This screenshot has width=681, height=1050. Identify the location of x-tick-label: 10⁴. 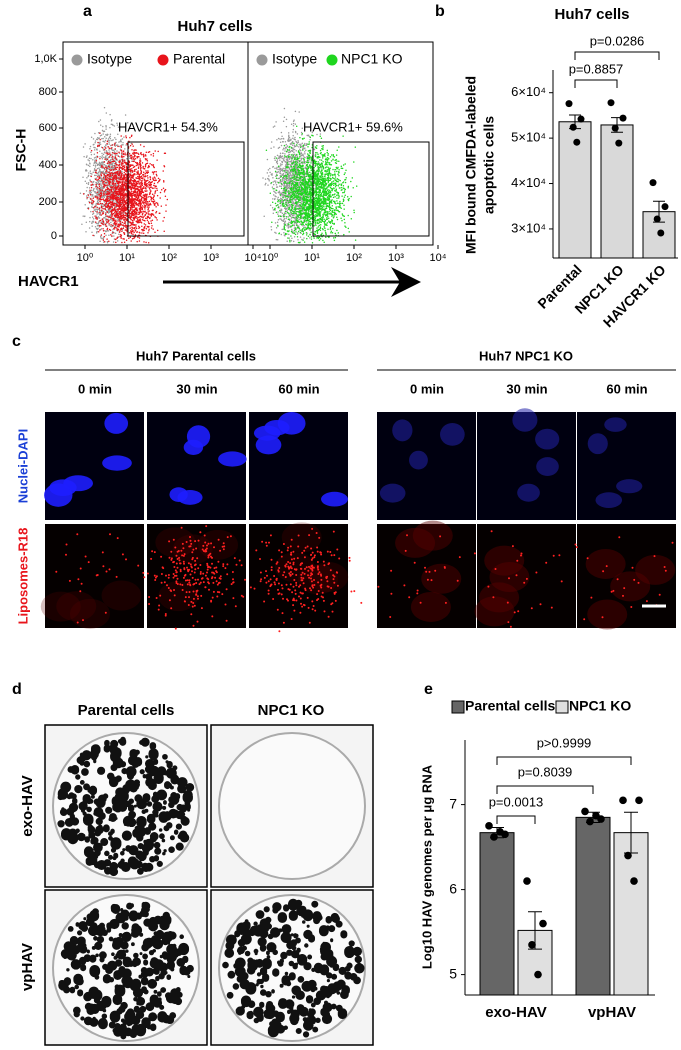
(438, 258).